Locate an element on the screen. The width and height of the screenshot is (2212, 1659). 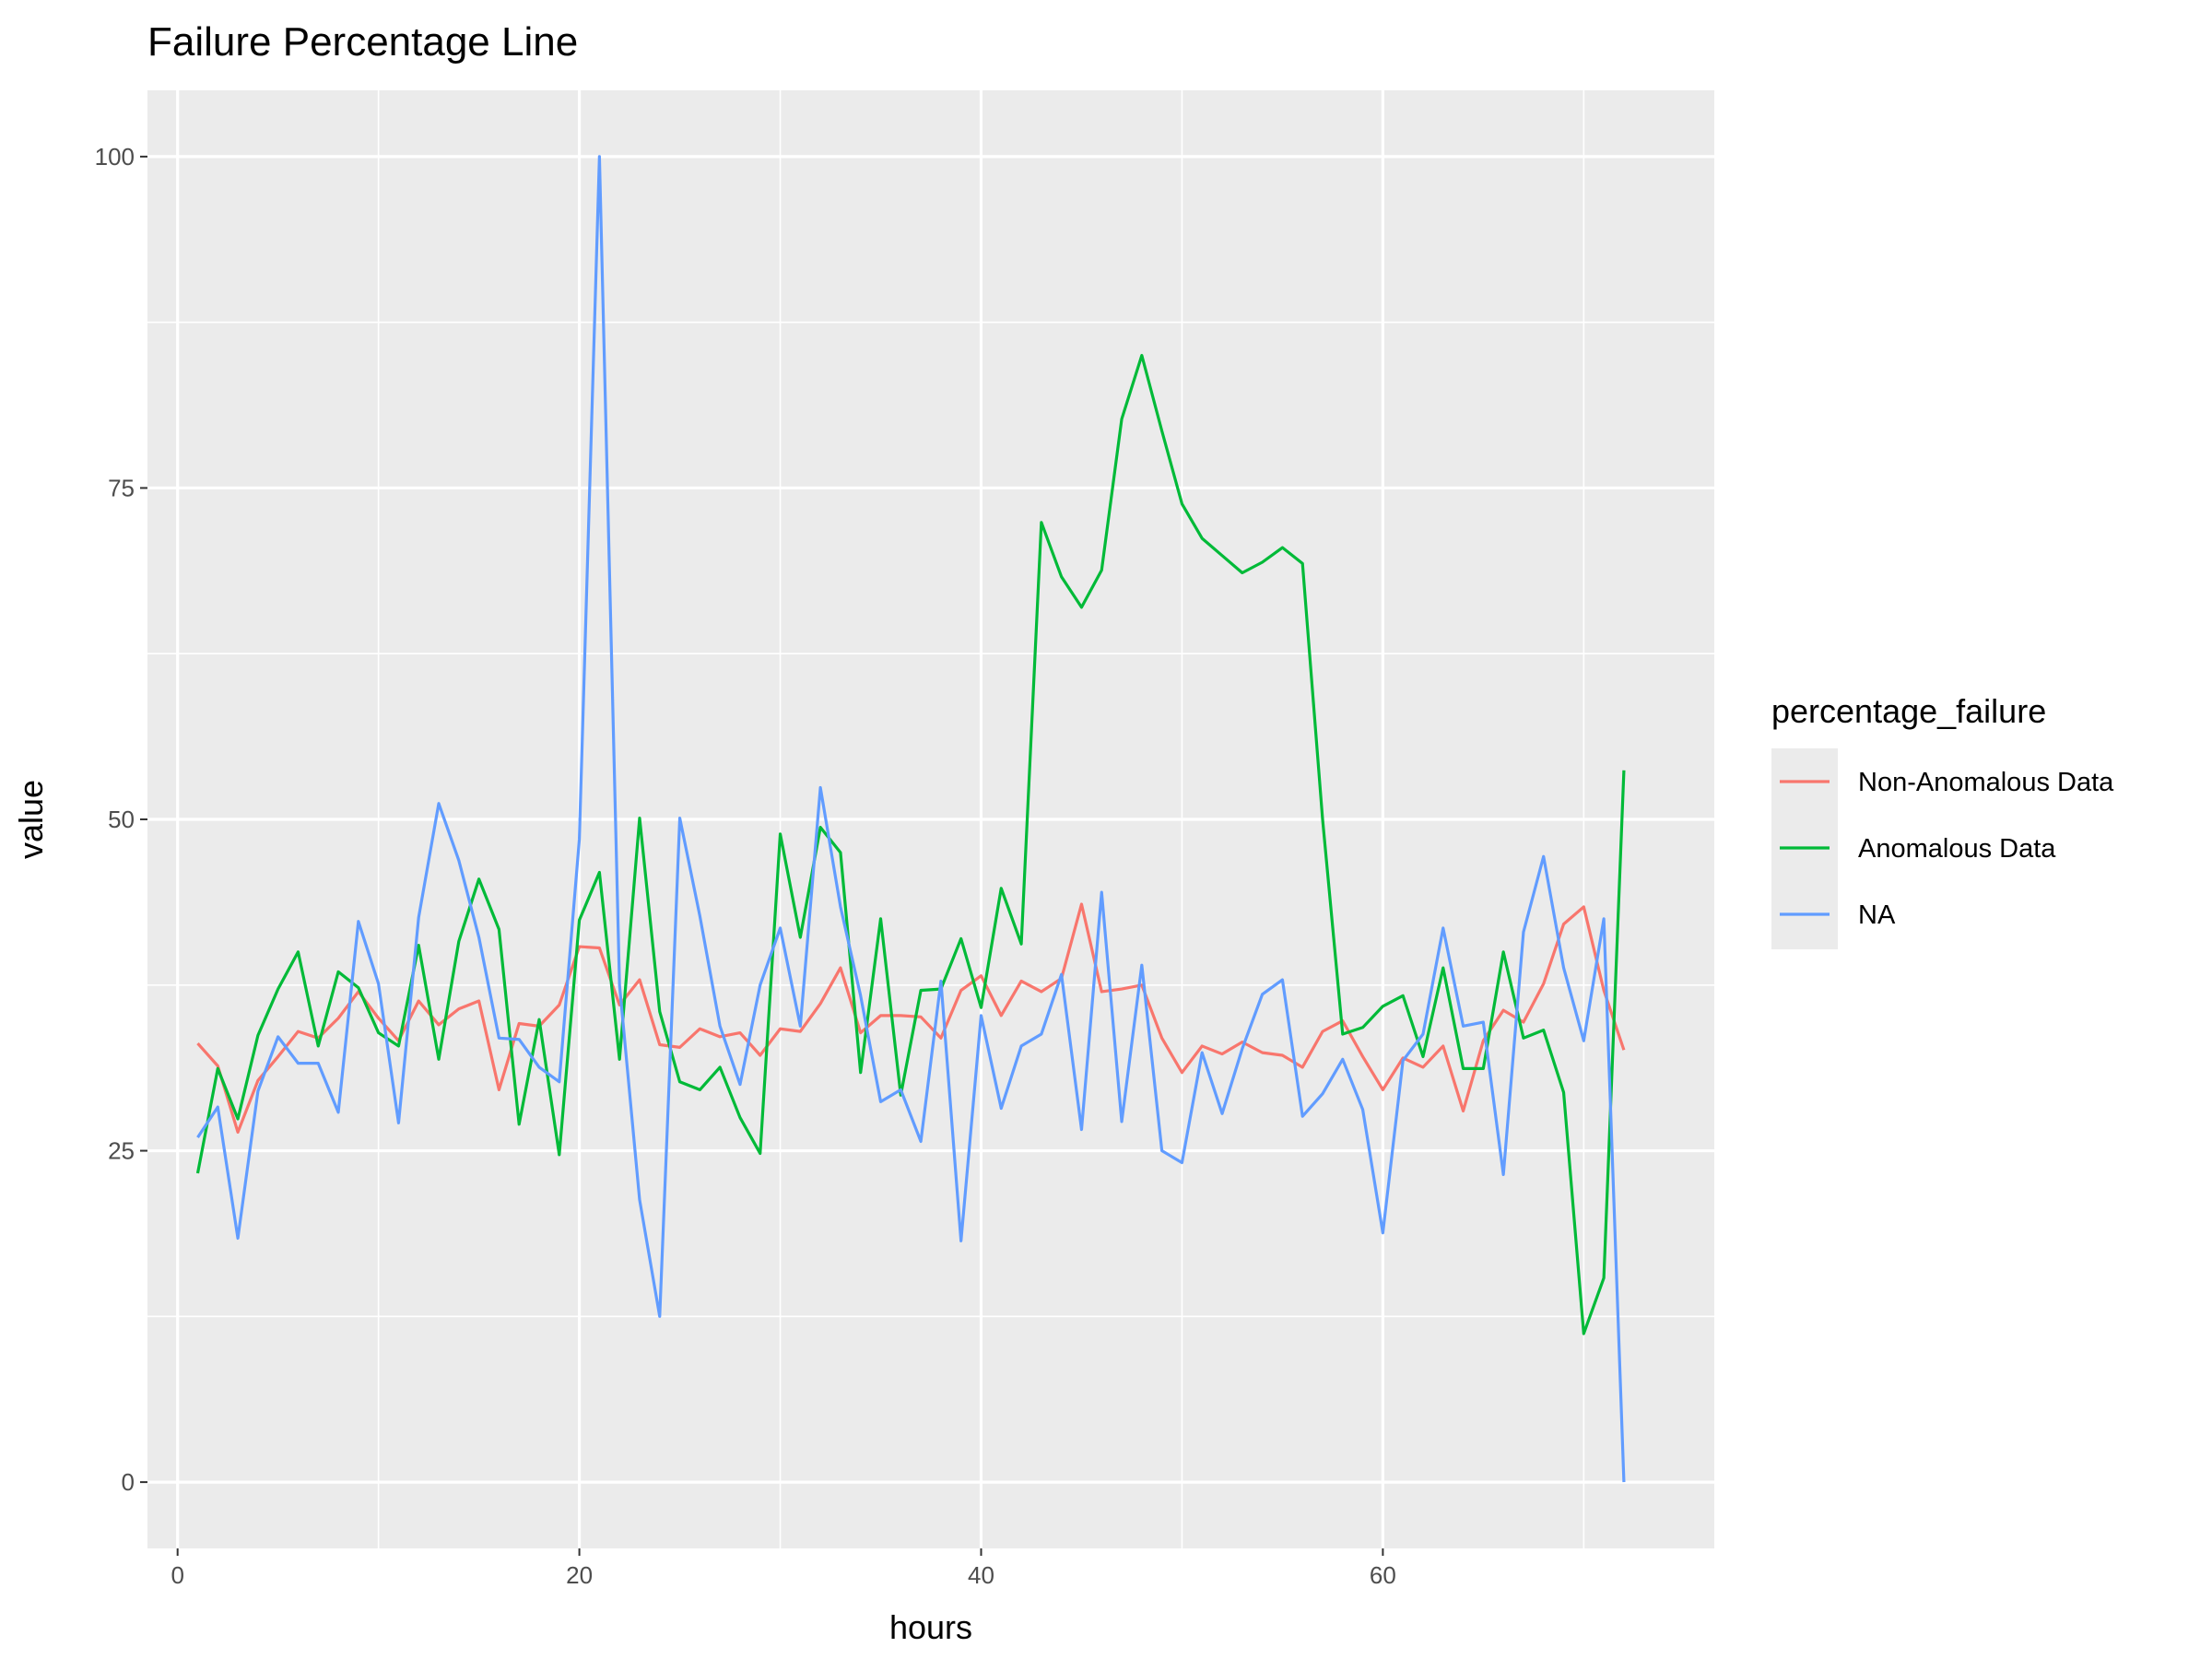
x-tick-label: 60 is located at coordinates (1383, 1575).